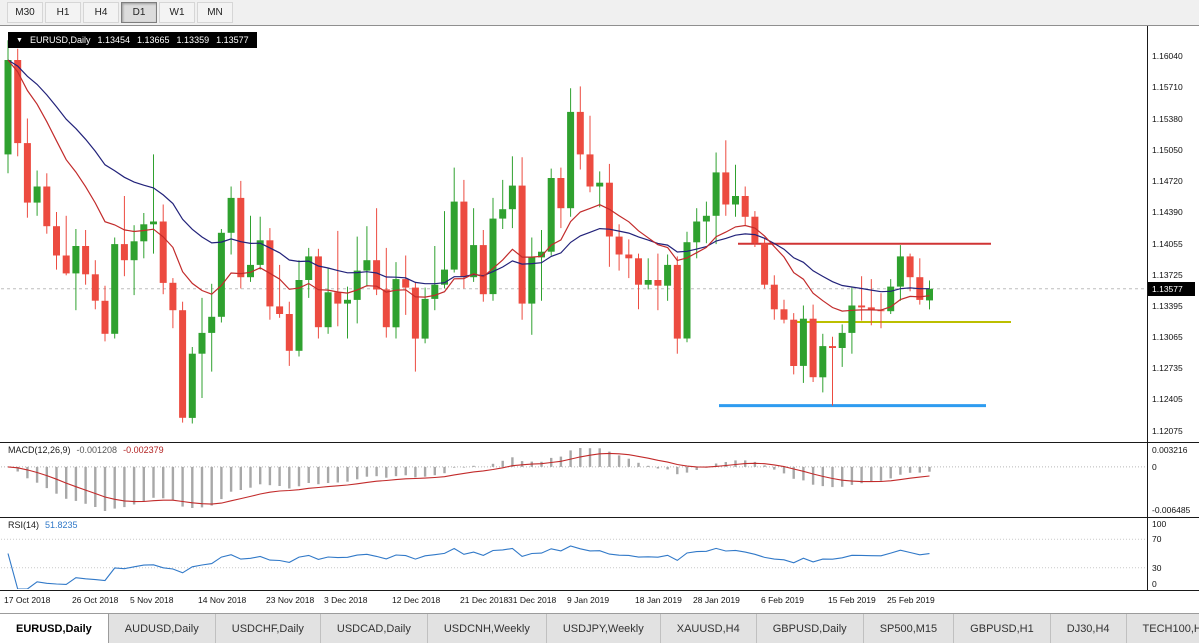  Describe the element at coordinates (1167, 180) in the screenshot. I see `price-axis-label: 1.14720` at that location.